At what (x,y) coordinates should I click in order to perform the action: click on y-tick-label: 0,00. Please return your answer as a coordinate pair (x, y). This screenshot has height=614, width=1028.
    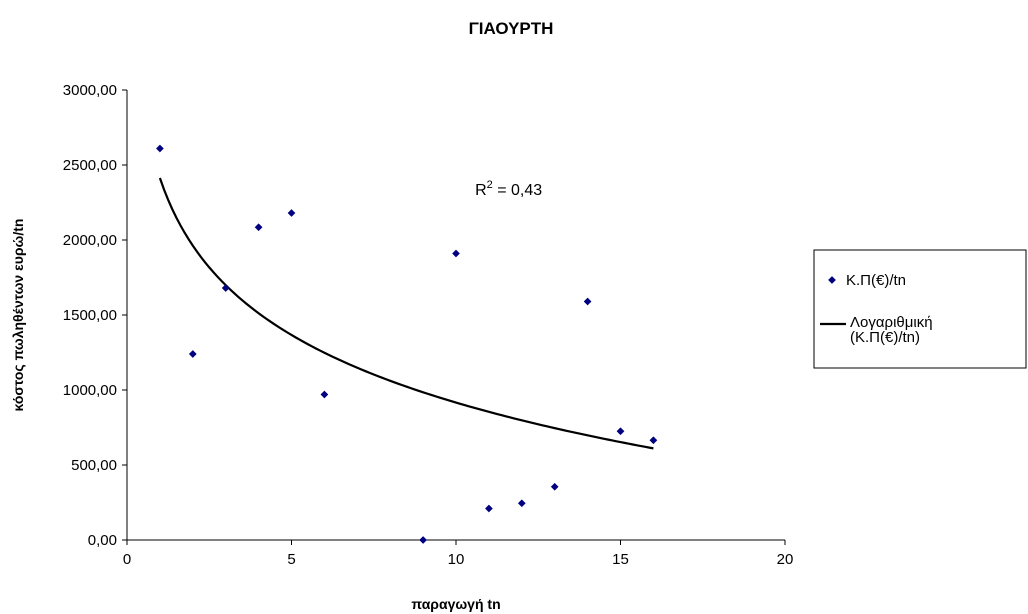
    Looking at the image, I should click on (102, 540).